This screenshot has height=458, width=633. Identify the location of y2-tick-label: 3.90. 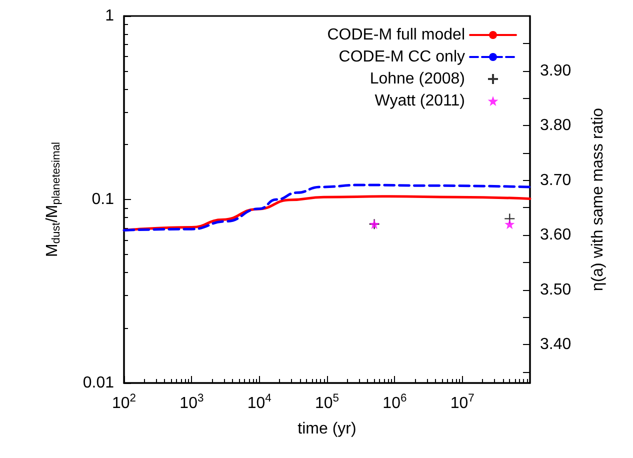
(556, 71).